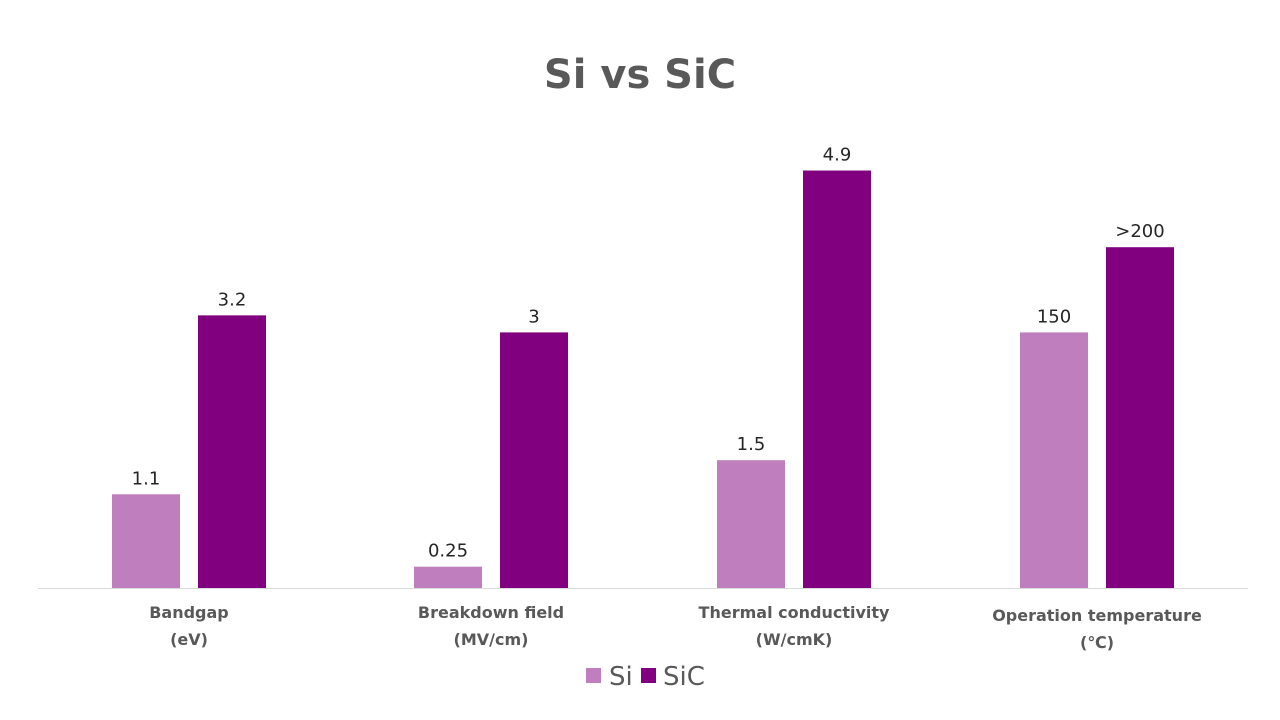 Image resolution: width=1280 pixels, height=720 pixels. Describe the element at coordinates (1097, 615) in the screenshot. I see `category-label-3: Operation temperature` at that location.